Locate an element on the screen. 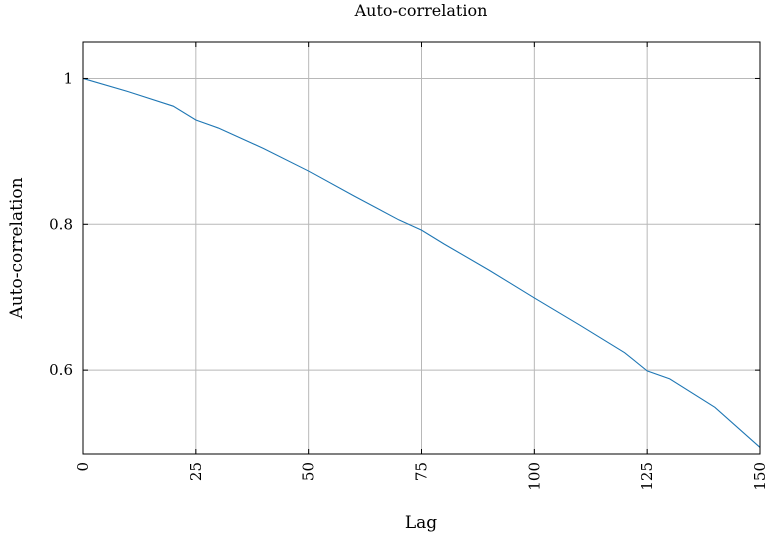 Image resolution: width=766 pixels, height=541 pixels. x-tick-label: 25 is located at coordinates (196, 471).